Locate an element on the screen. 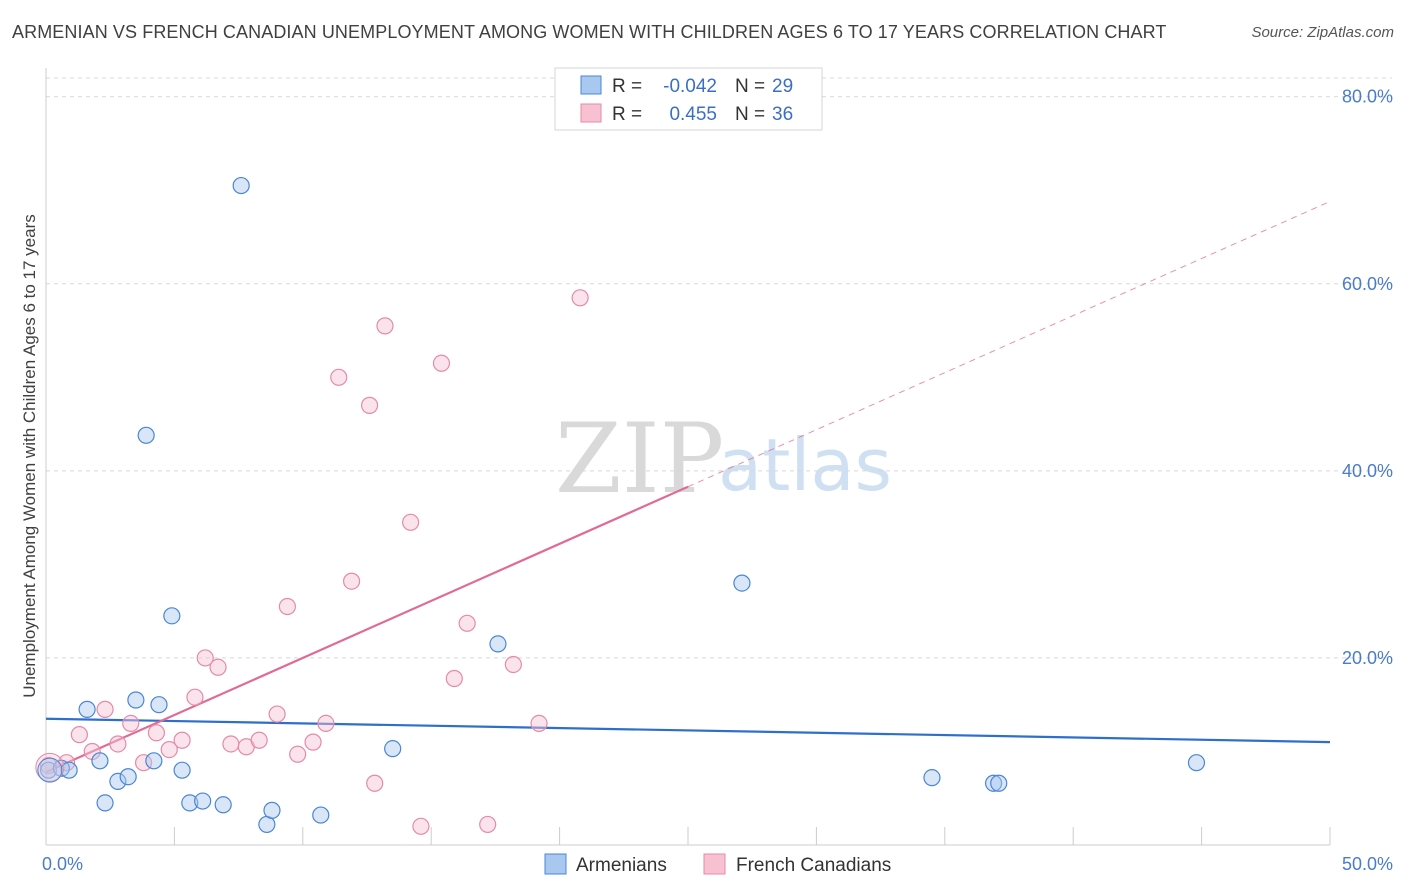  y-tick-label: 60.0% is located at coordinates (1367, 284).